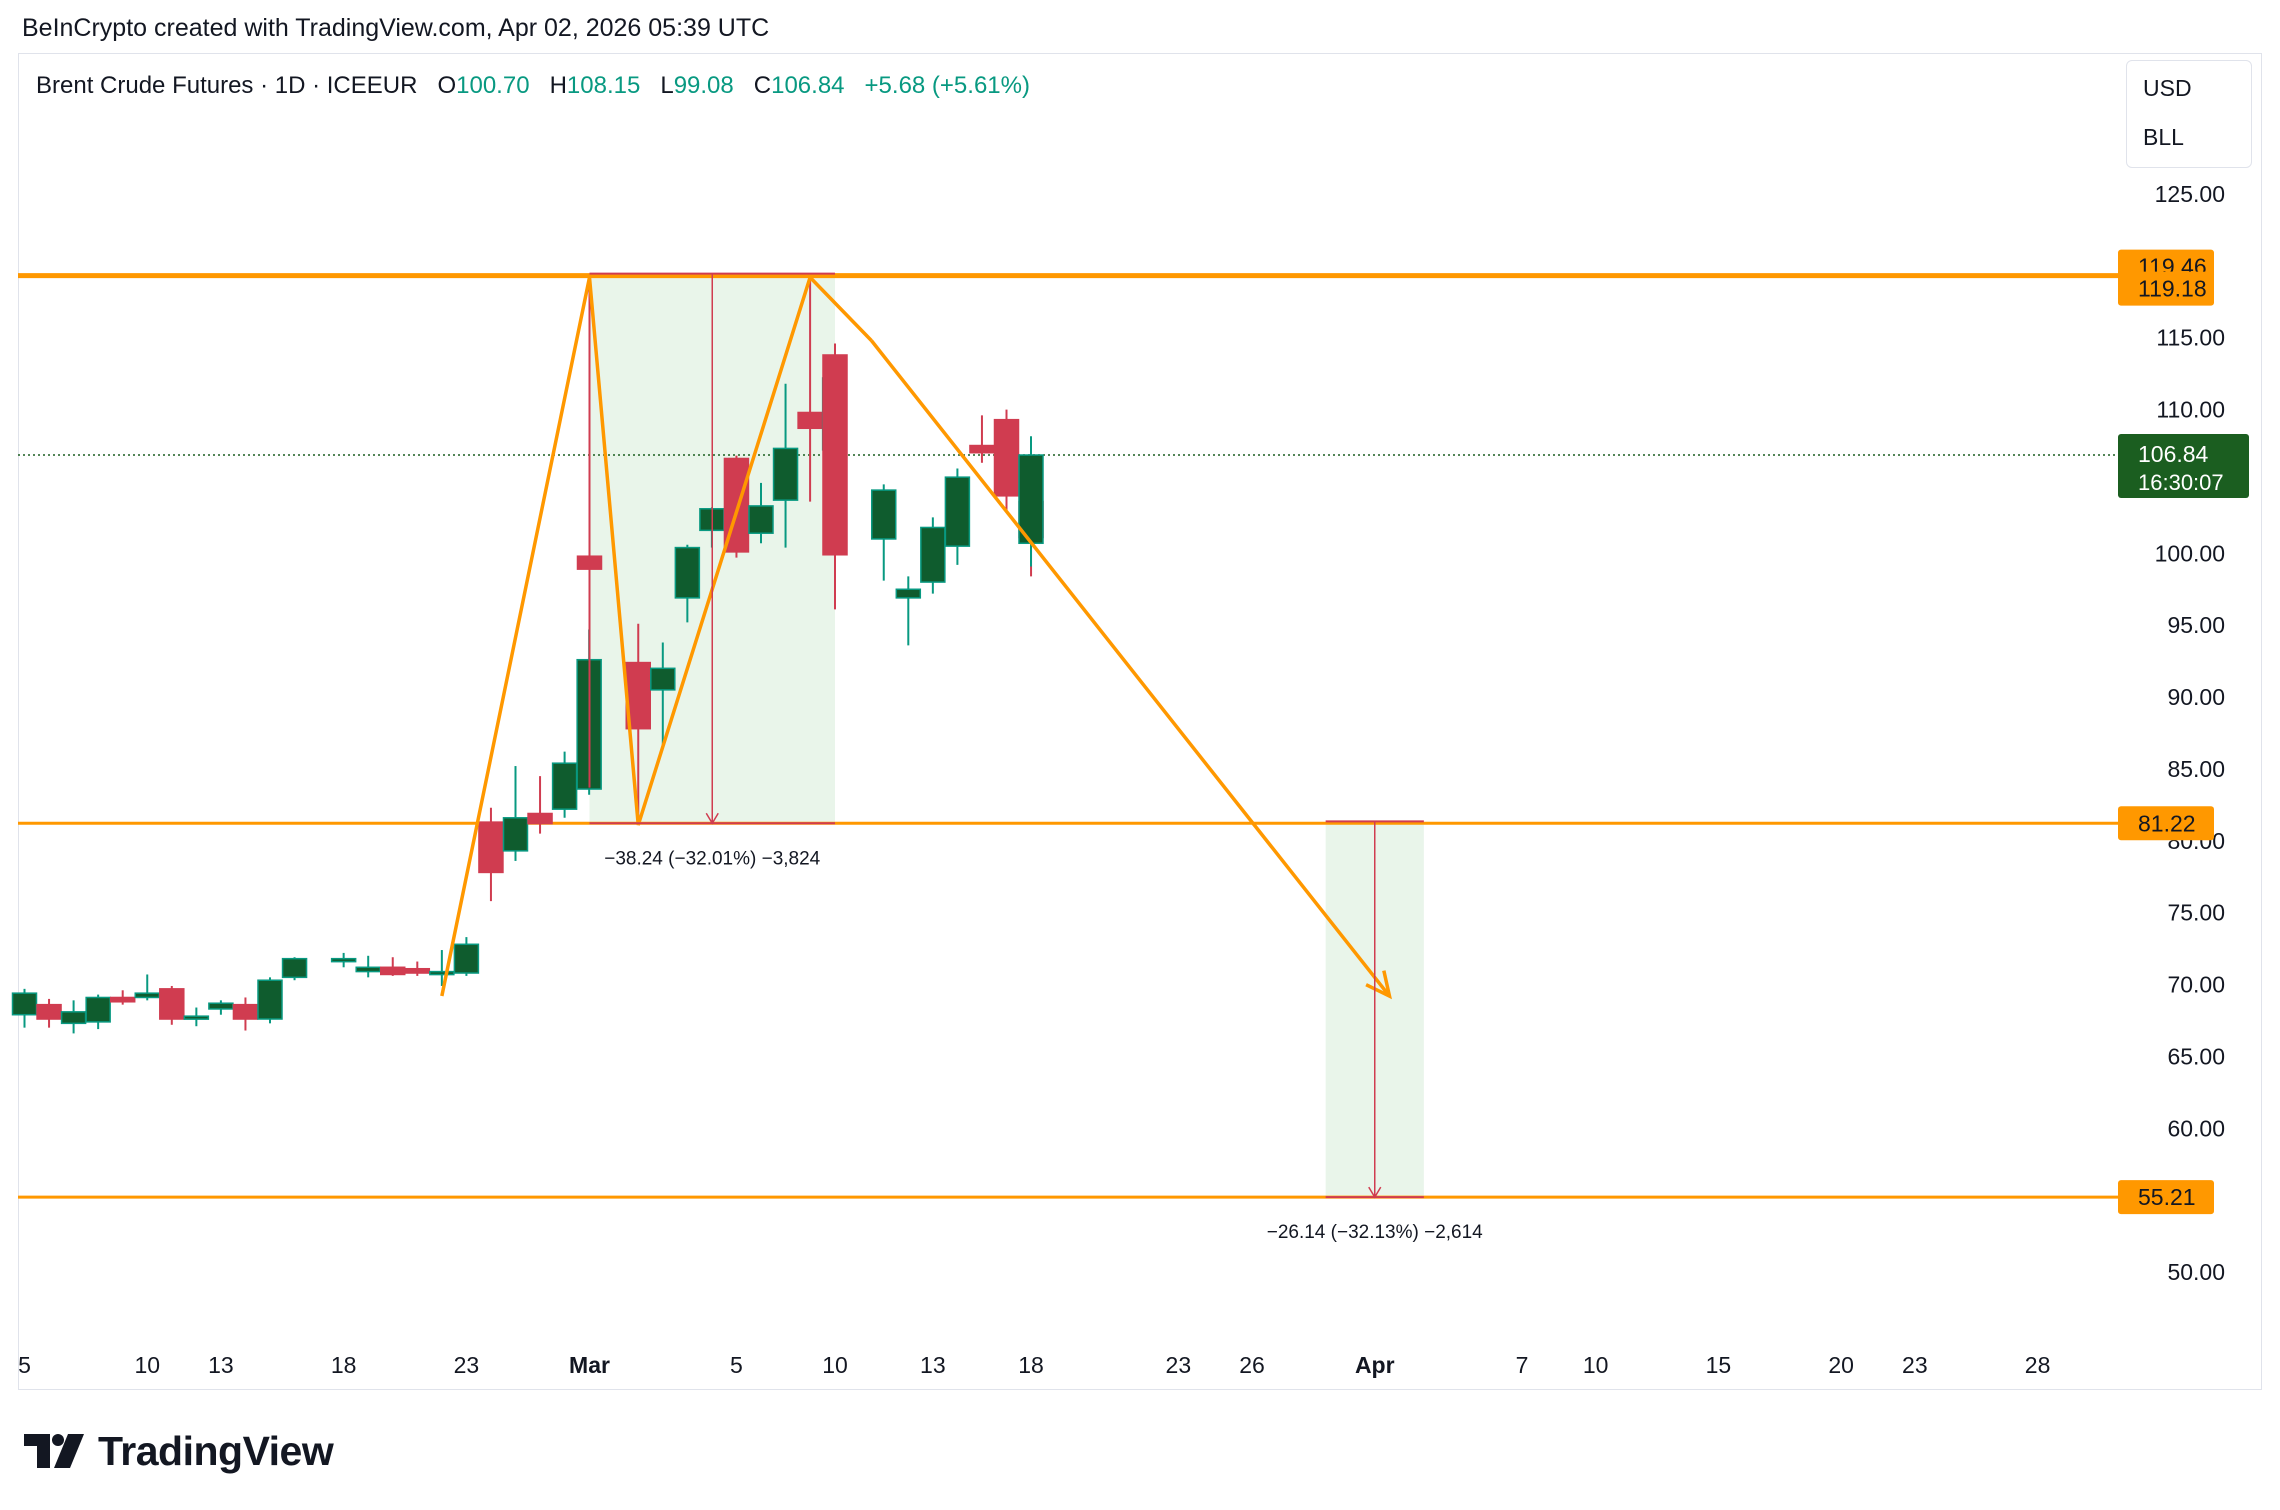 The width and height of the screenshot is (2280, 1510). I want to click on price-tick-label: 90.00, so click(2196, 697).